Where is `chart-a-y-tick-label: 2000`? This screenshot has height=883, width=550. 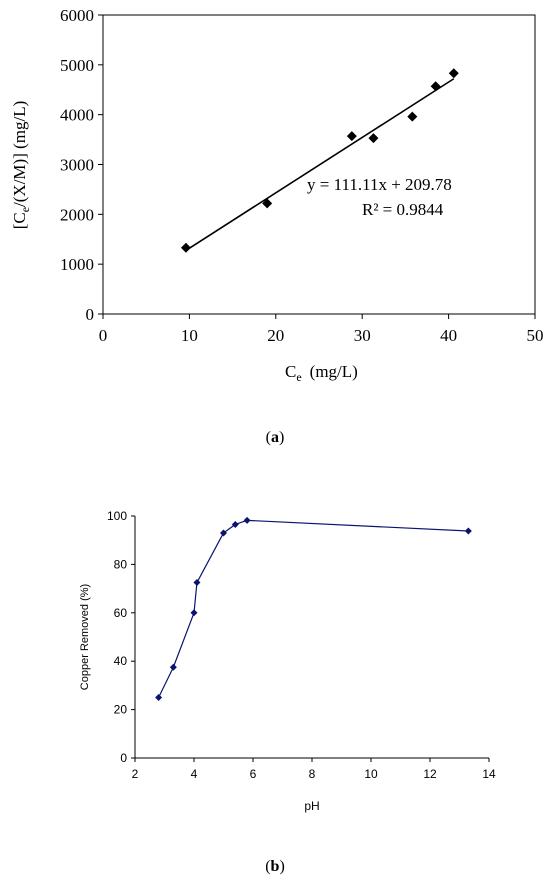
chart-a-y-tick-label: 2000 is located at coordinates (77, 214).